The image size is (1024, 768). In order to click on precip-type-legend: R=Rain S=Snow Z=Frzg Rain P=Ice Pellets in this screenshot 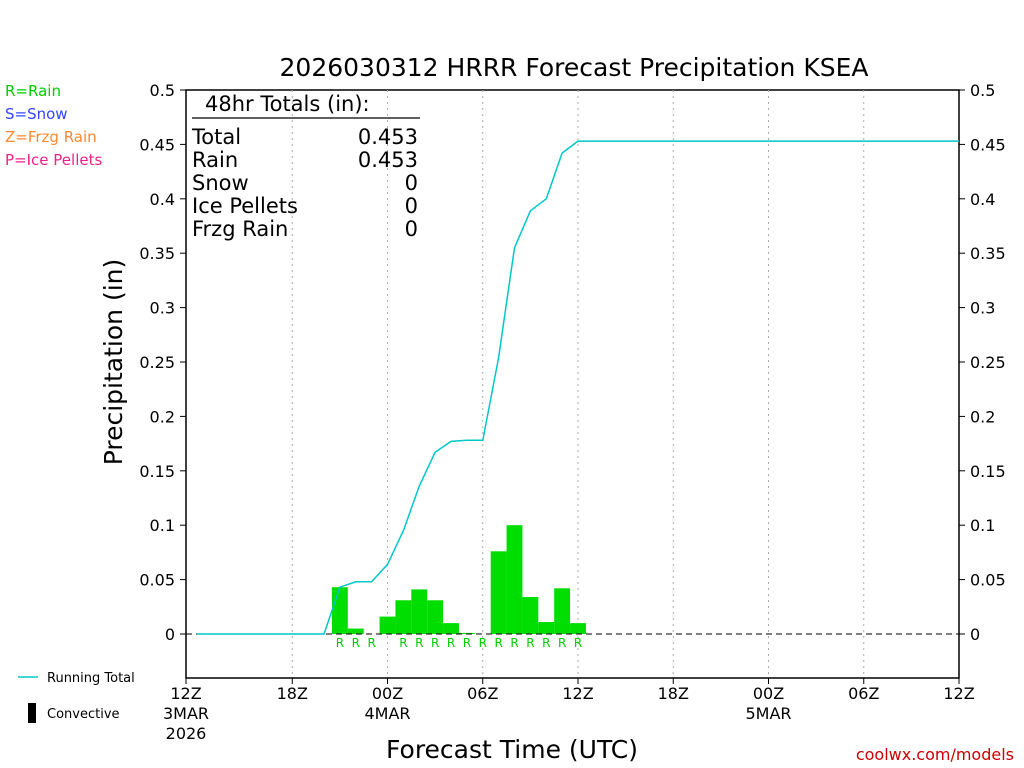, I will do `click(53, 125)`.